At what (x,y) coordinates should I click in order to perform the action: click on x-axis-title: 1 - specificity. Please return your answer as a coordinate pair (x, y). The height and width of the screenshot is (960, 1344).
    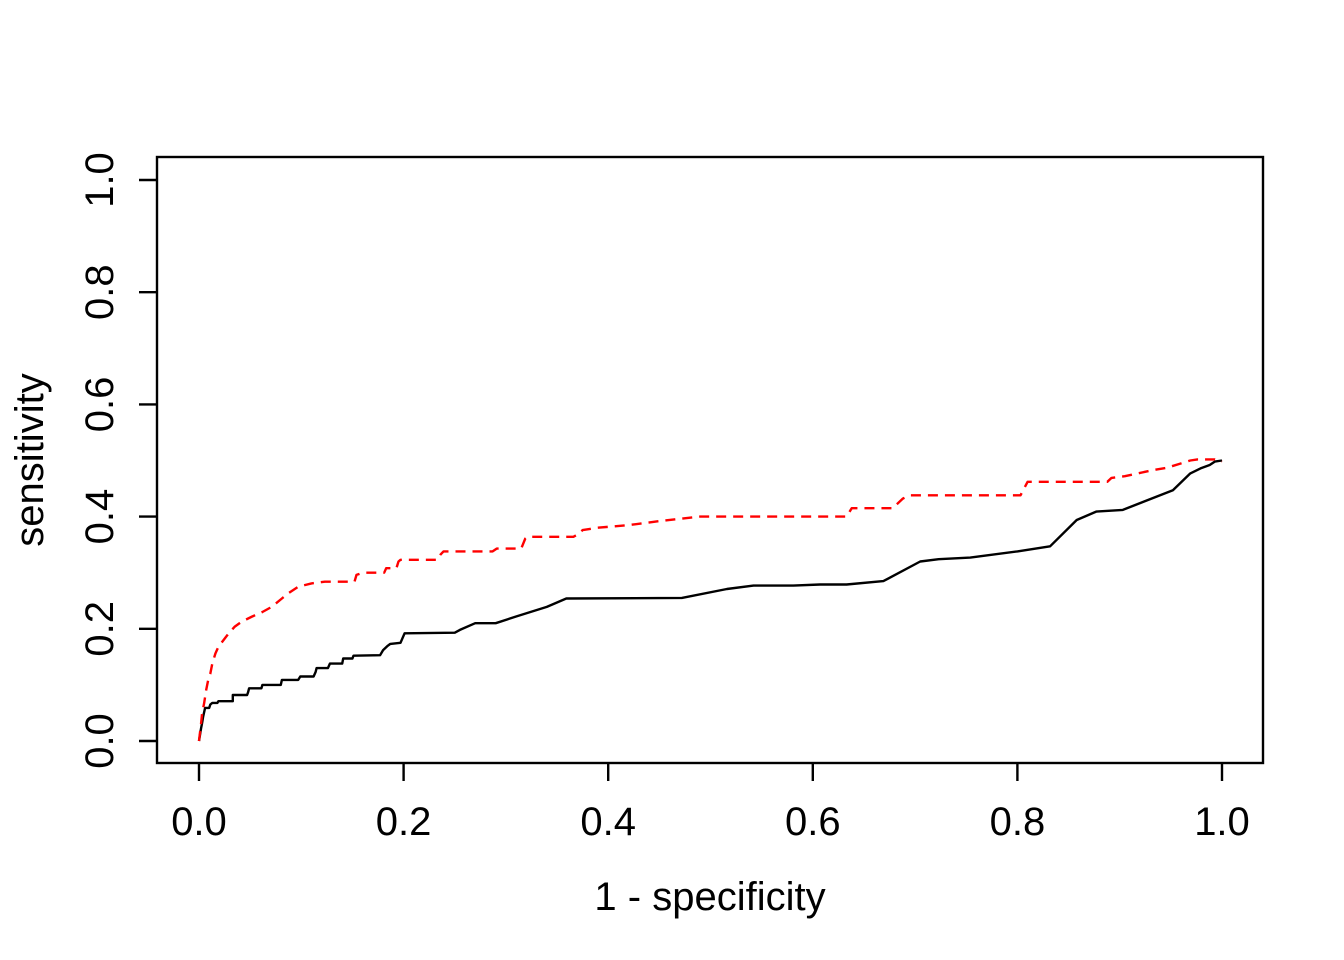
    Looking at the image, I should click on (709, 897).